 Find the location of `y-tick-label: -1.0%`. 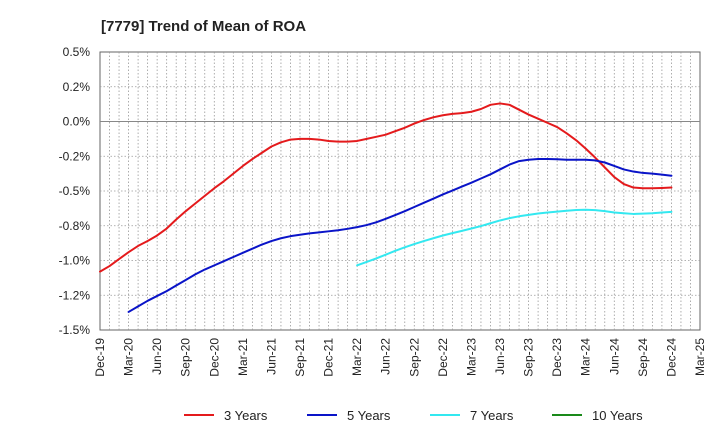

y-tick-label: -1.0% is located at coordinates (75, 261).